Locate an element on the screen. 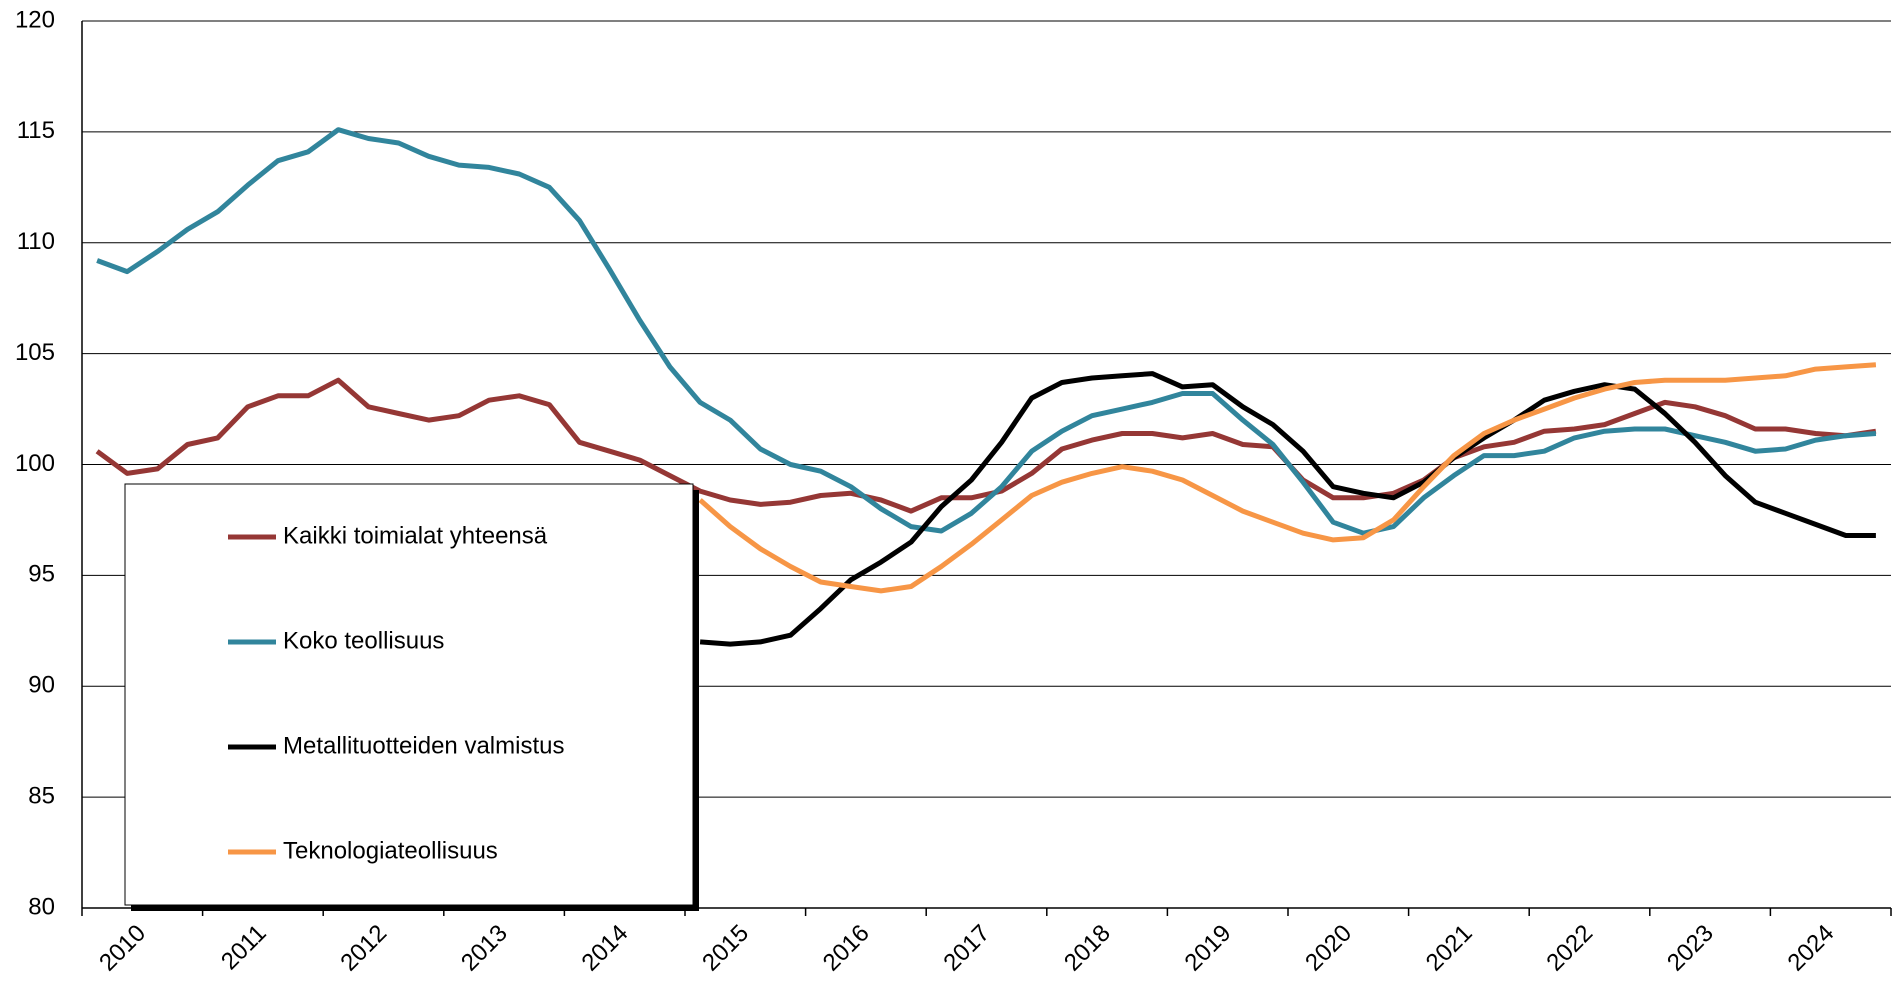 This screenshot has width=1901, height=1007. legend-label: Teknologiateollisuus is located at coordinates (390, 850).